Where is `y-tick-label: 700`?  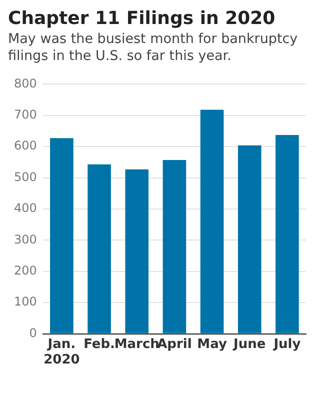 y-tick-label: 700 is located at coordinates (25, 115).